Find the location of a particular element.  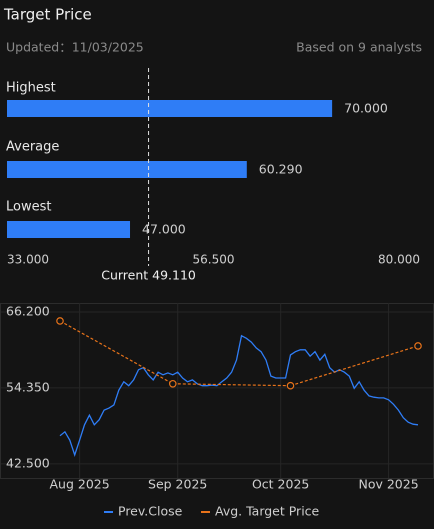

x-tick-label: 80.000 is located at coordinates (399, 260).